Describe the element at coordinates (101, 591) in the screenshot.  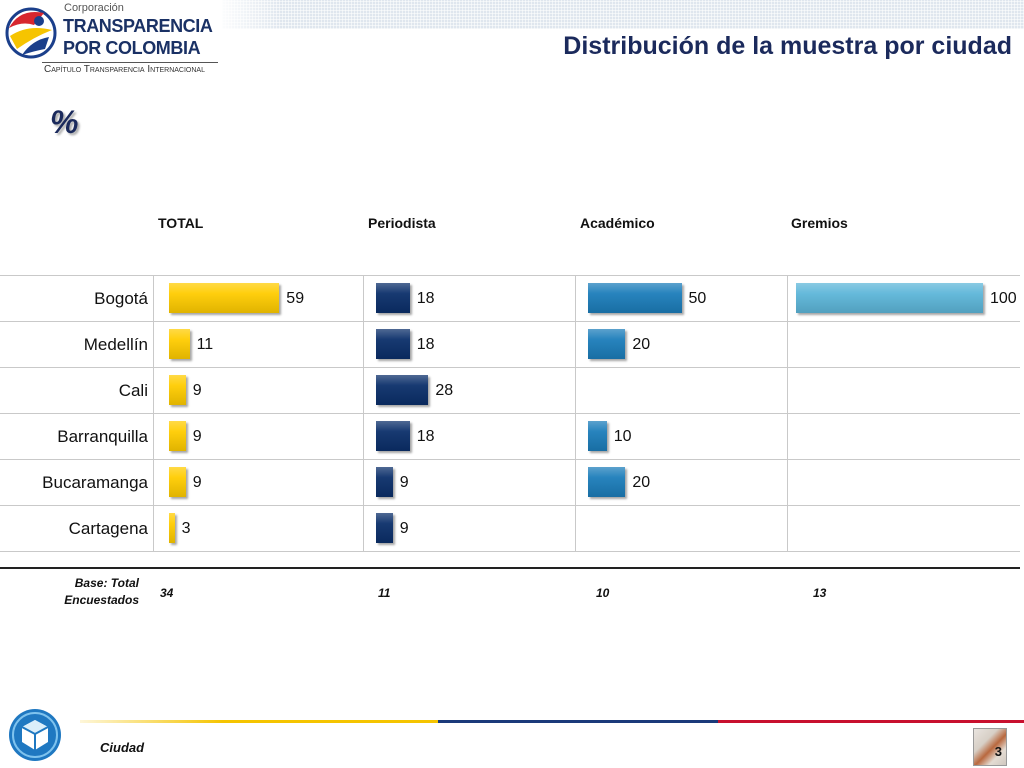
I see `base-label: Base: Total Encuestados` at that location.